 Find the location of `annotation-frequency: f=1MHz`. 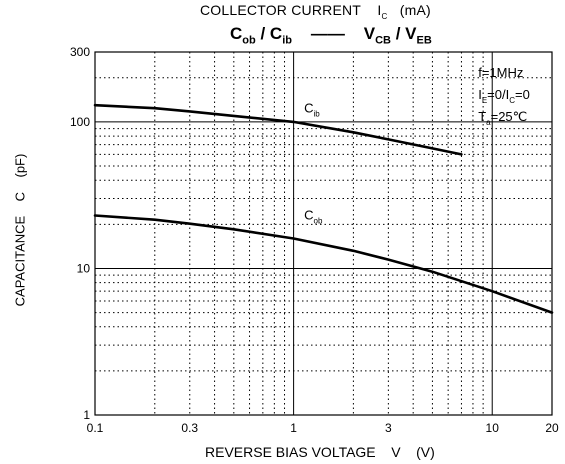

annotation-frequency: f=1MHz is located at coordinates (500, 72).